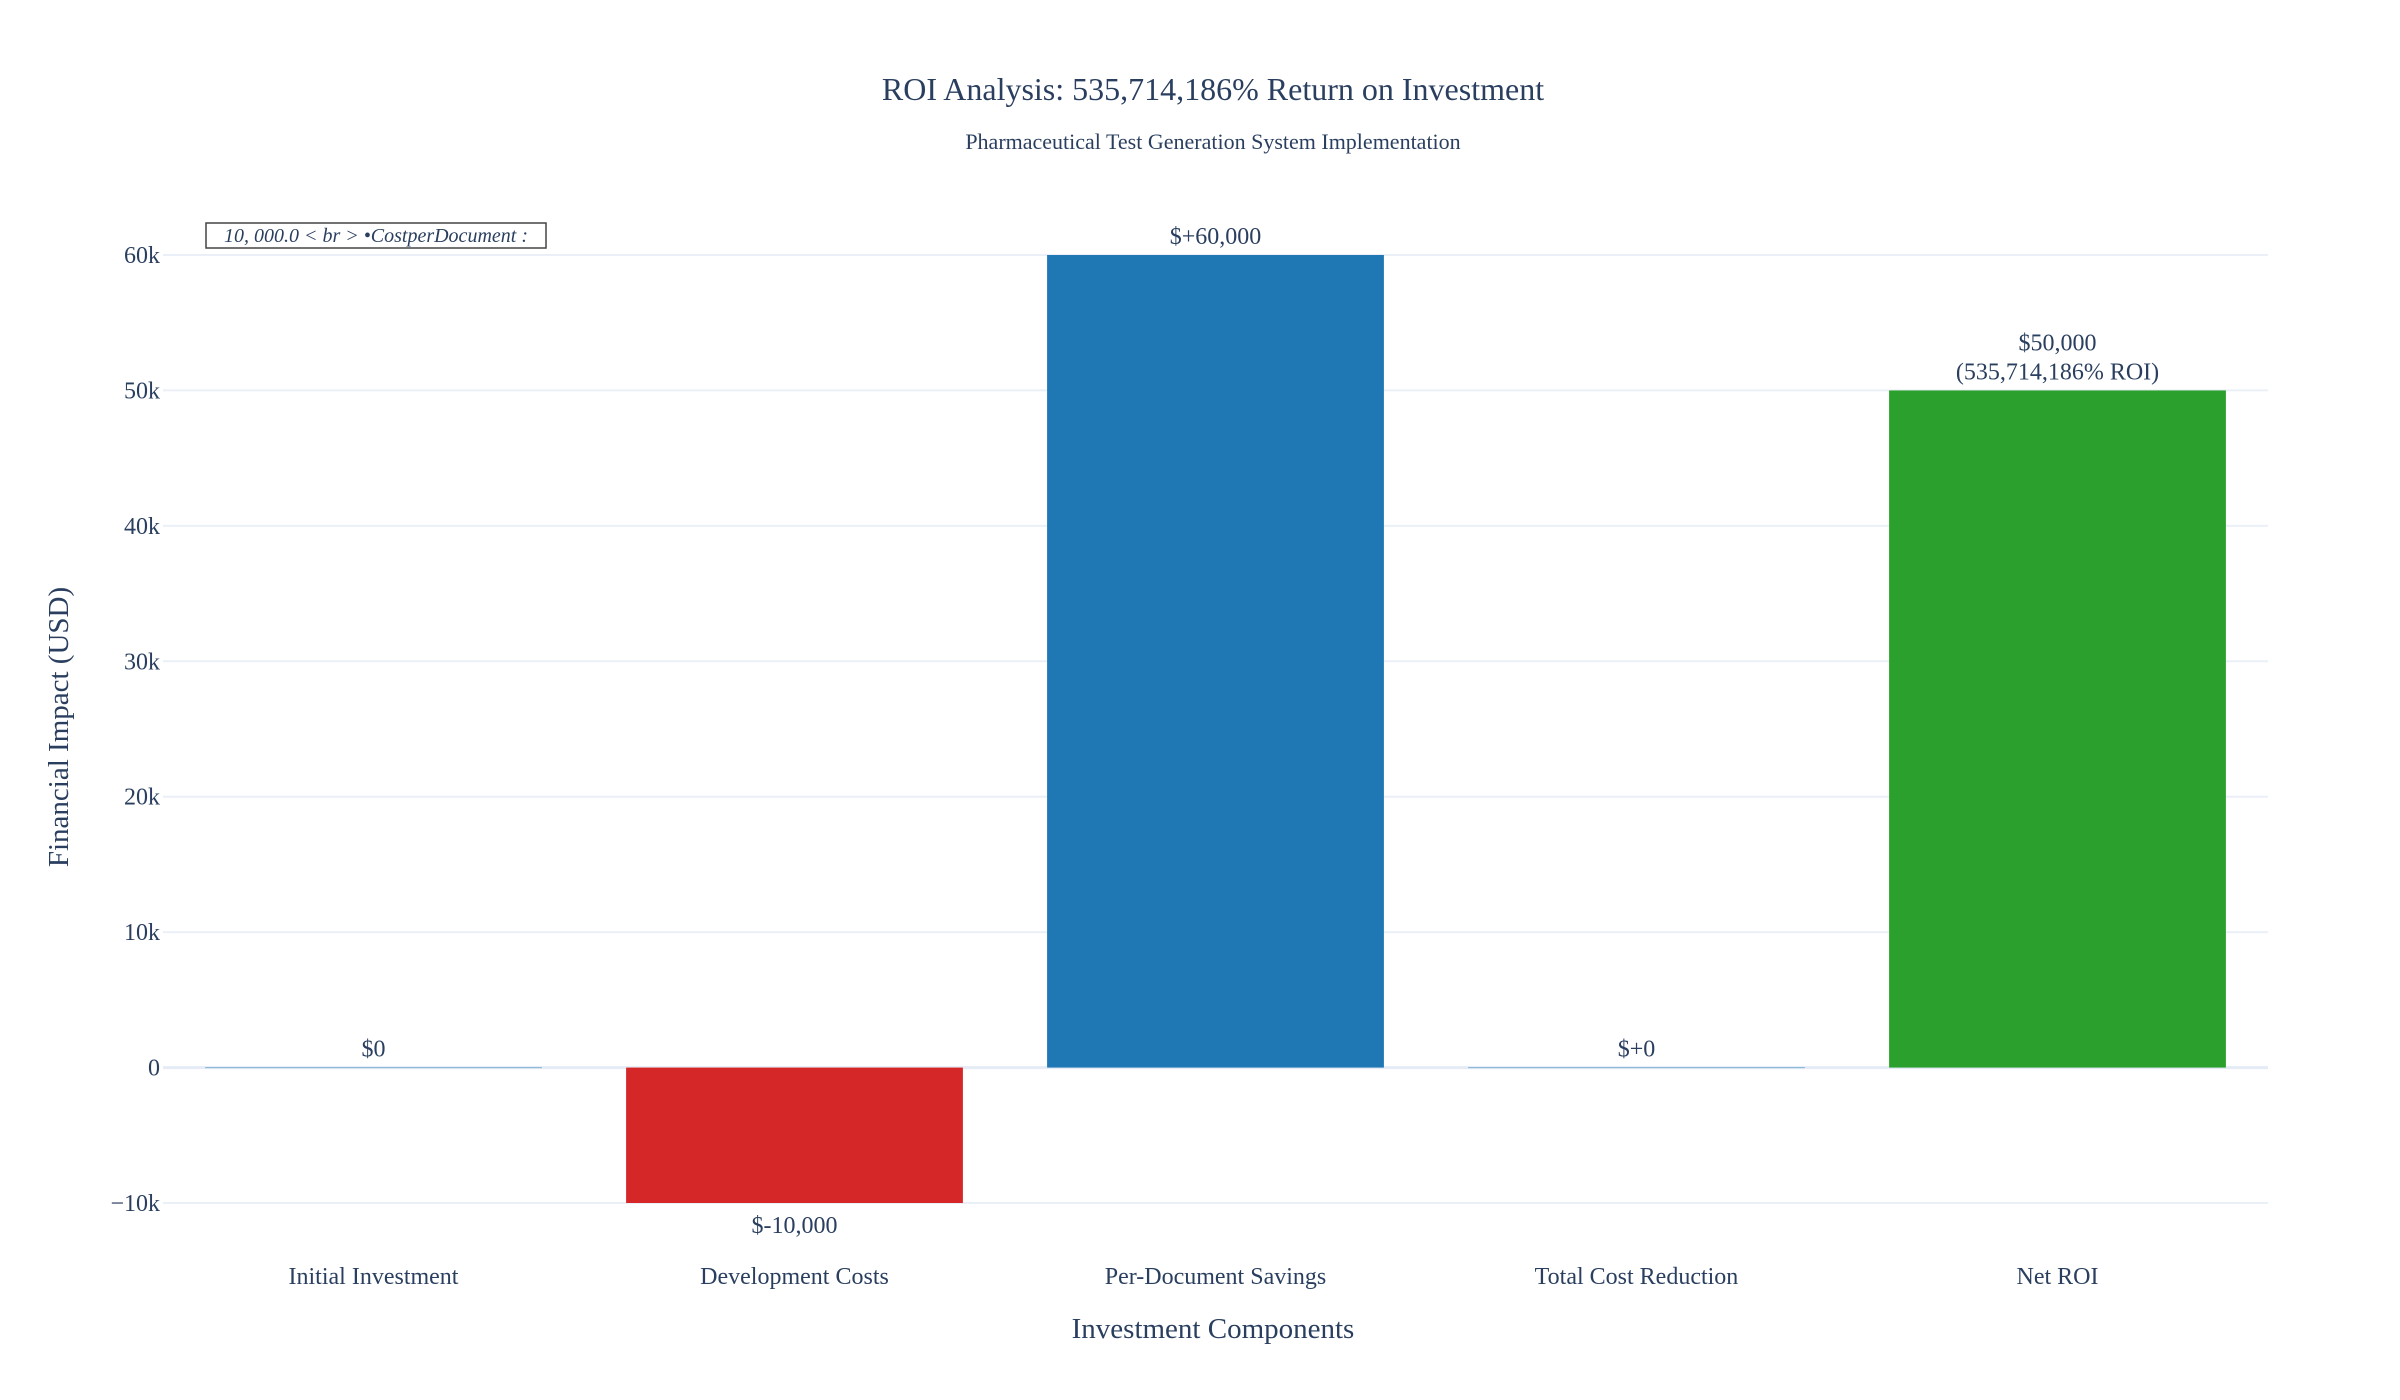 The width and height of the screenshot is (2400, 1400). What do you see at coordinates (1215, 661) in the screenshot?
I see `bar-per-document-savings` at bounding box center [1215, 661].